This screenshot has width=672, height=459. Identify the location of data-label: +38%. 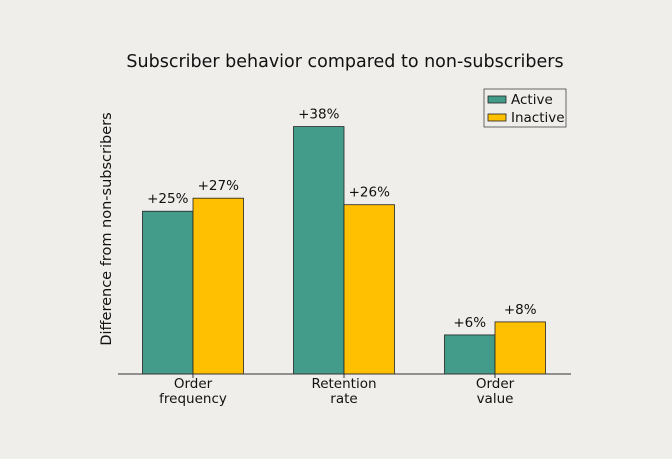
(318, 115).